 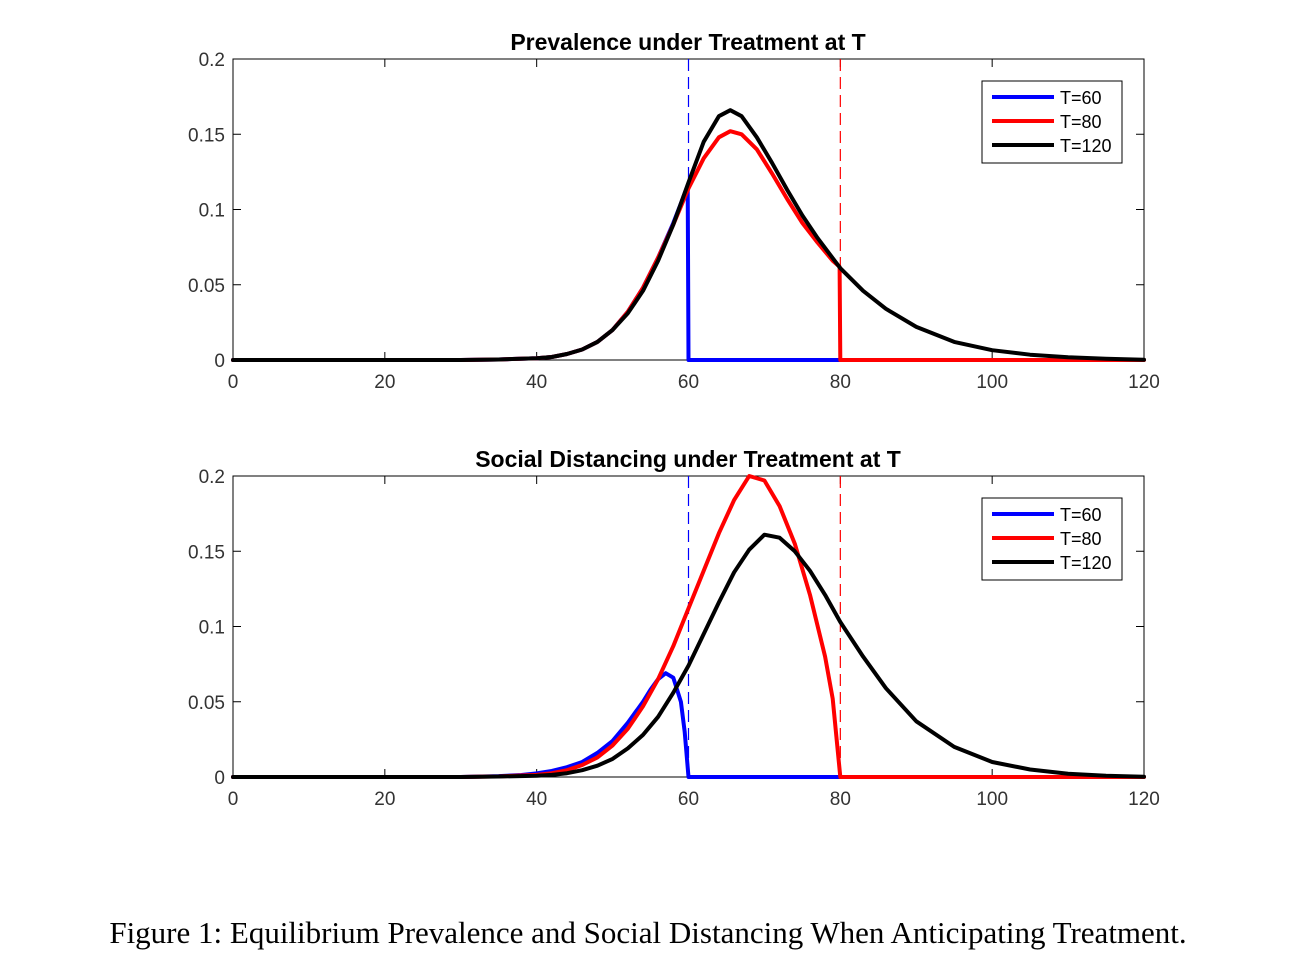 I want to click on prevalence-x-tick-label: 40, so click(x=536, y=382).